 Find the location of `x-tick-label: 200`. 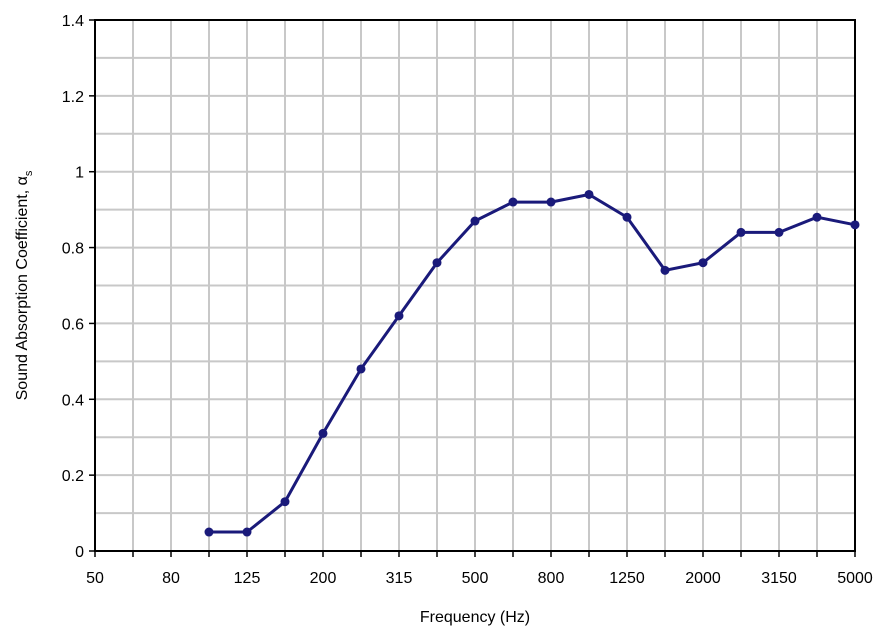

x-tick-label: 200 is located at coordinates (323, 578).